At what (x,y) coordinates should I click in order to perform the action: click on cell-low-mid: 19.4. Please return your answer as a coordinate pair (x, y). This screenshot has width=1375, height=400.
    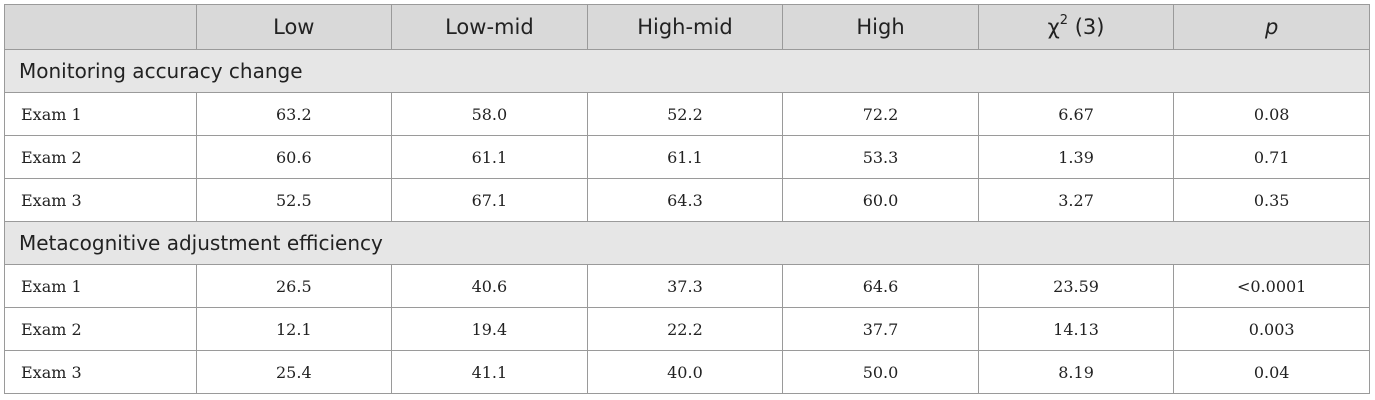
    Looking at the image, I should click on (489, 329).